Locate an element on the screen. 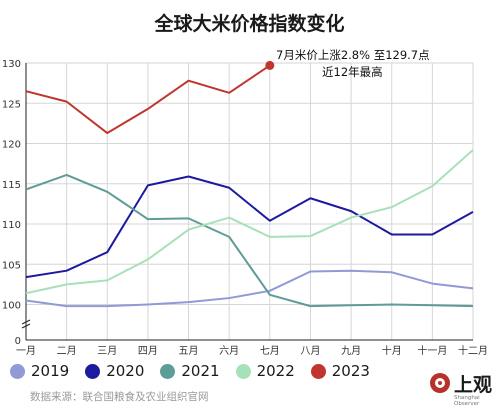 The height and width of the screenshot is (413, 499). legend-label: 2023 is located at coordinates (350, 371).